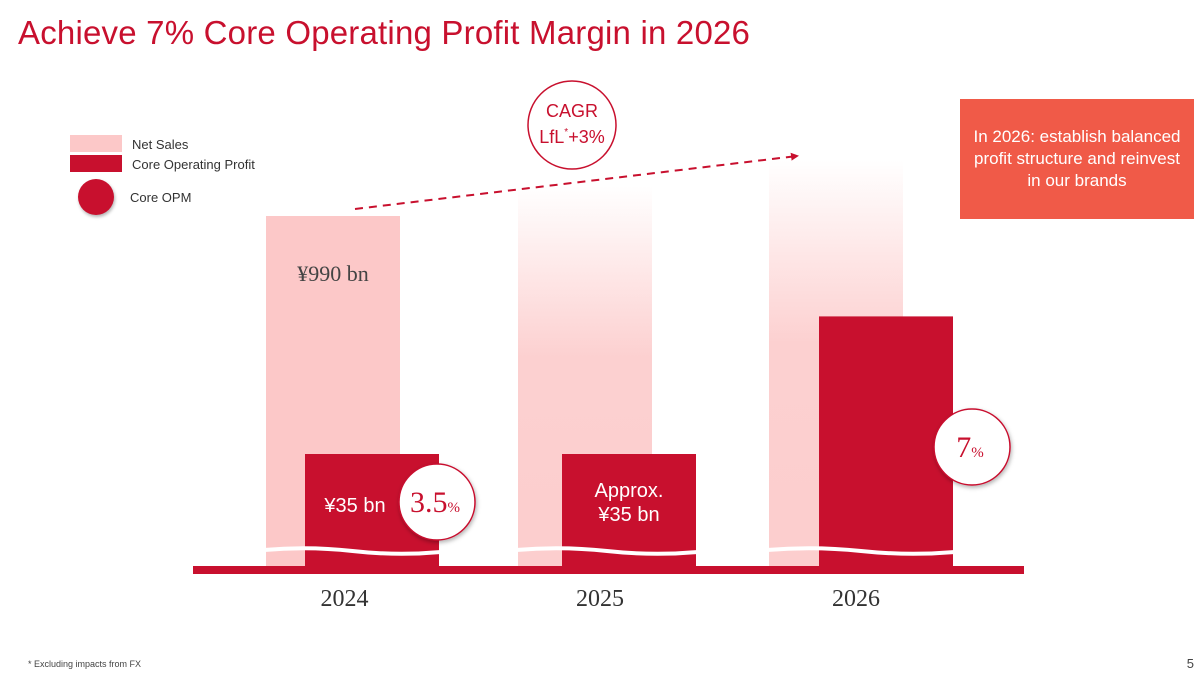 Image resolution: width=1200 pixels, height=673 pixels. Describe the element at coordinates (608, 570) in the screenshot. I see `baseline-axis` at that location.